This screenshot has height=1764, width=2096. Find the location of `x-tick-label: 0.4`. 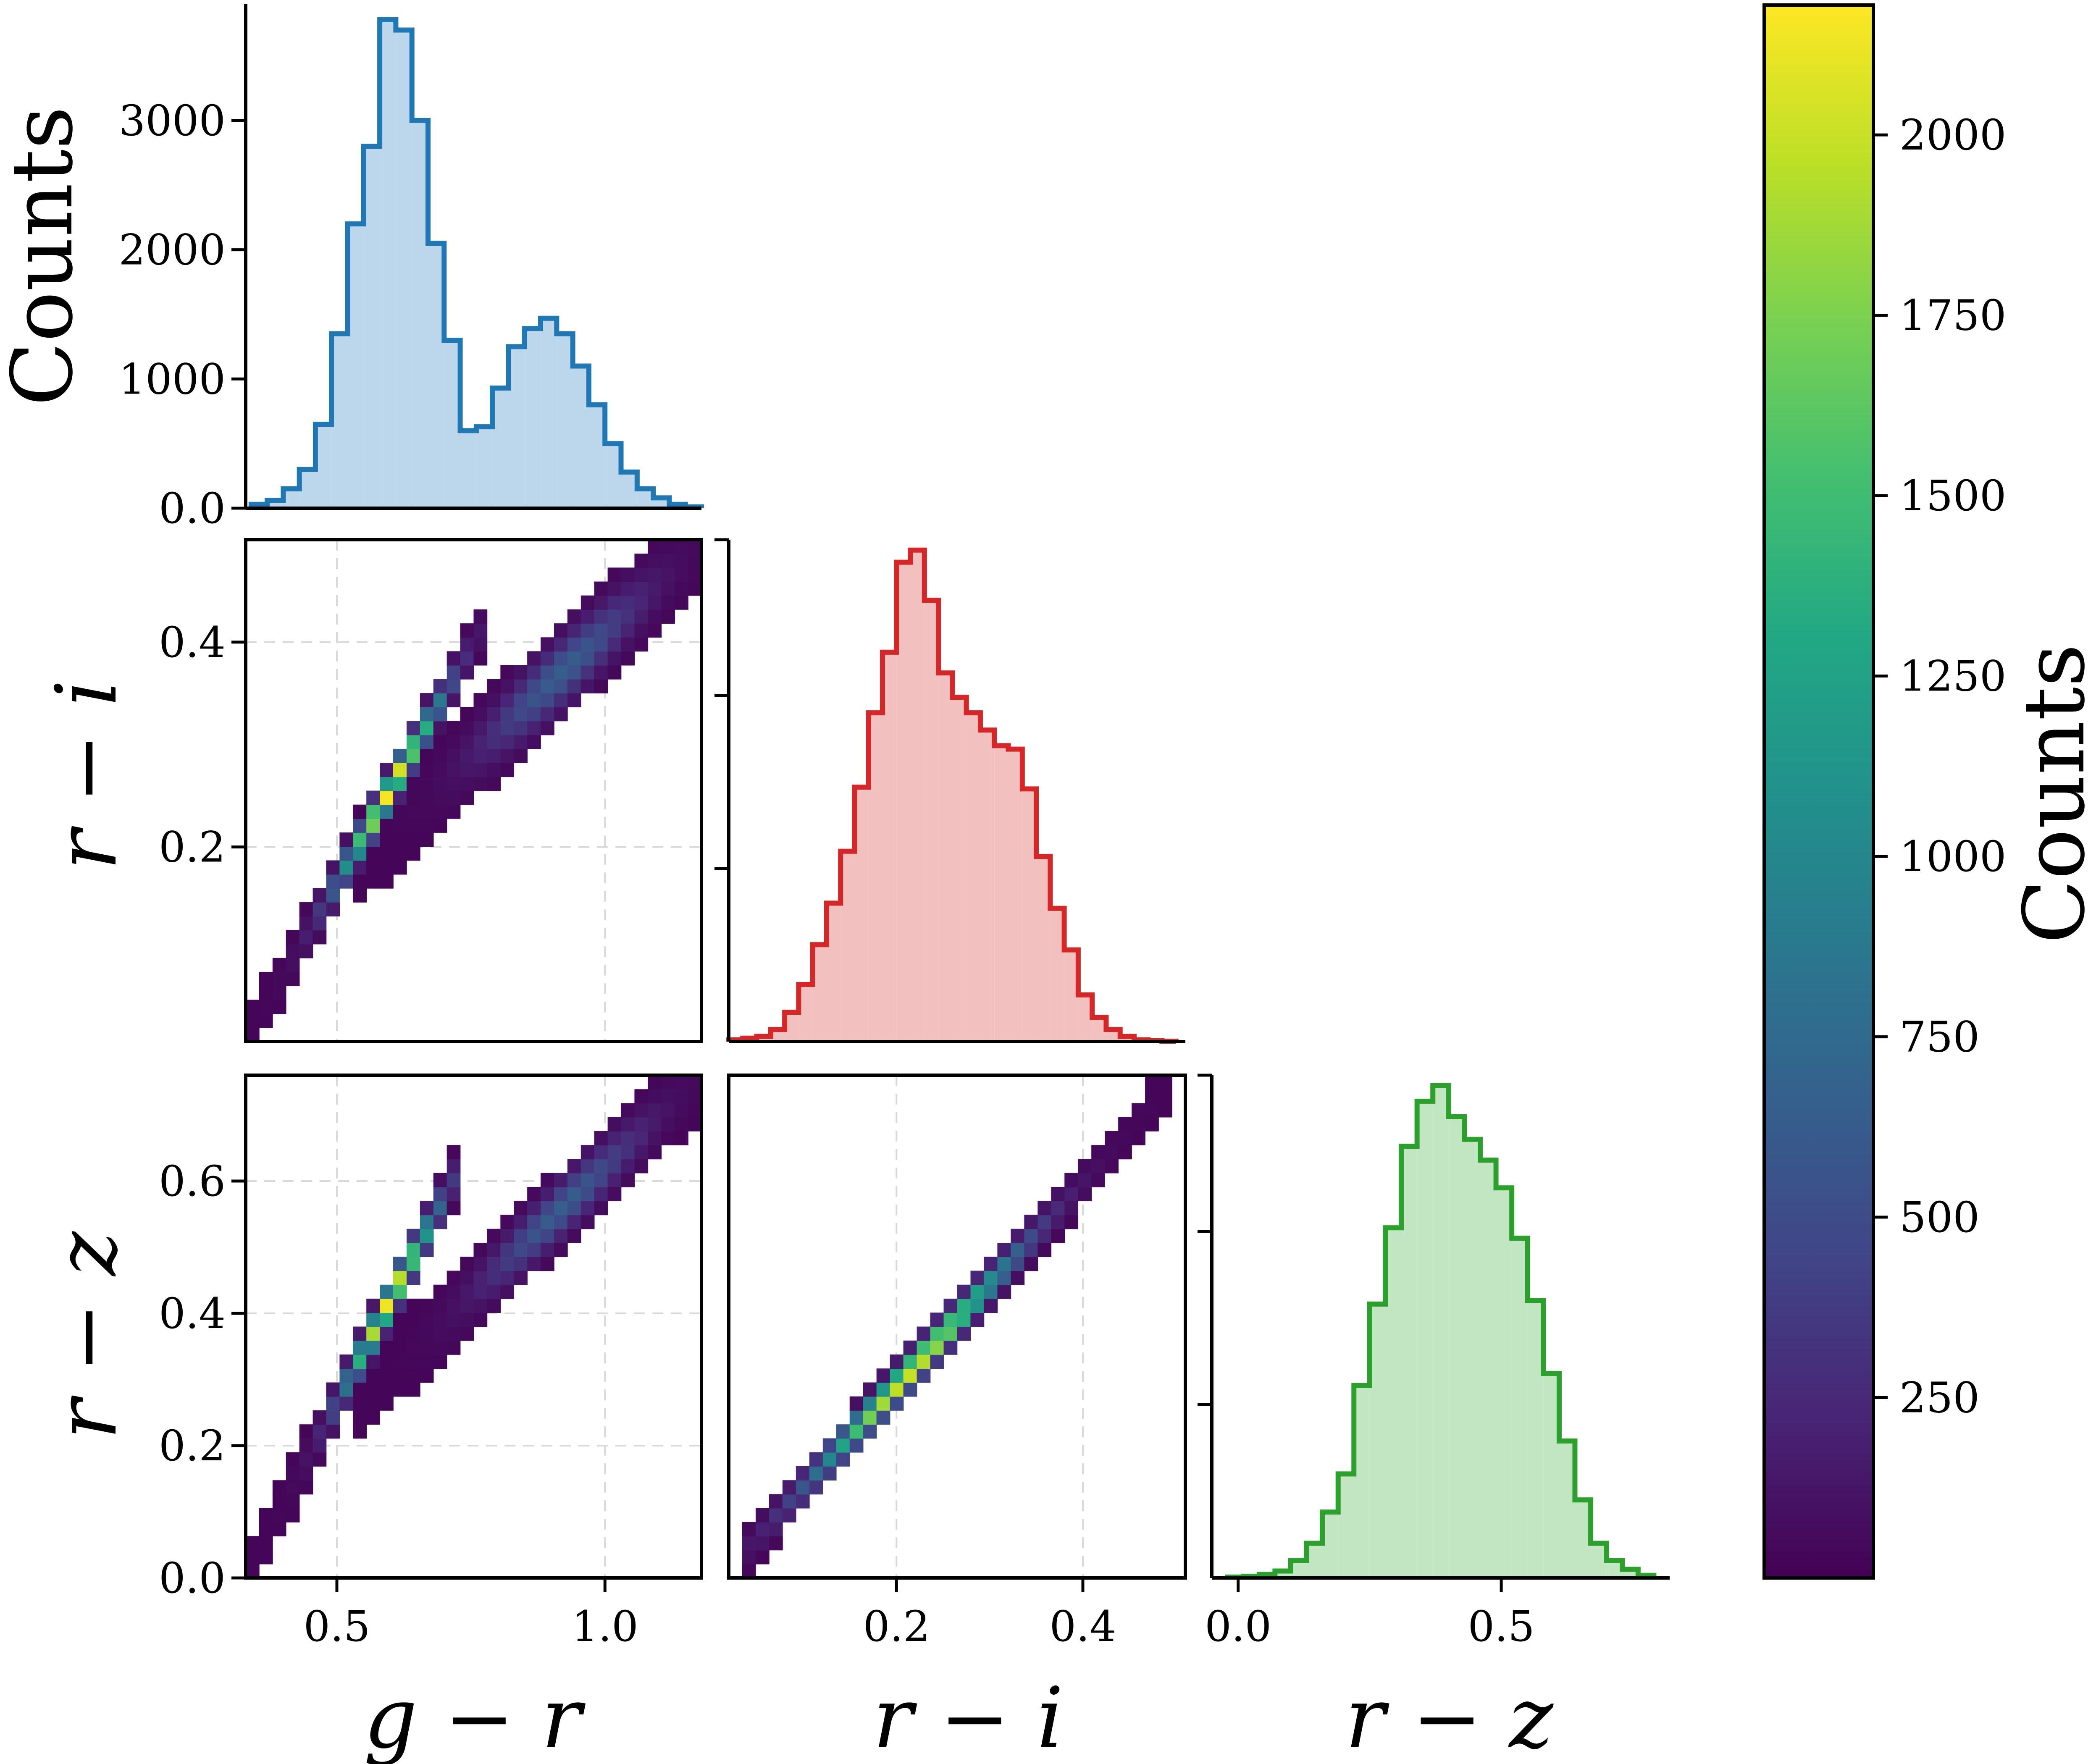

x-tick-label: 0.4 is located at coordinates (1082, 1626).